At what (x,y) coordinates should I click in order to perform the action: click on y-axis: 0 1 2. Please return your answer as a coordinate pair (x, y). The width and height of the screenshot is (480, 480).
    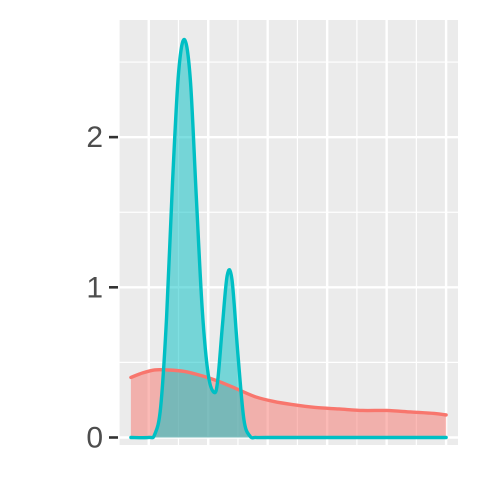
    Looking at the image, I should click on (102, 287).